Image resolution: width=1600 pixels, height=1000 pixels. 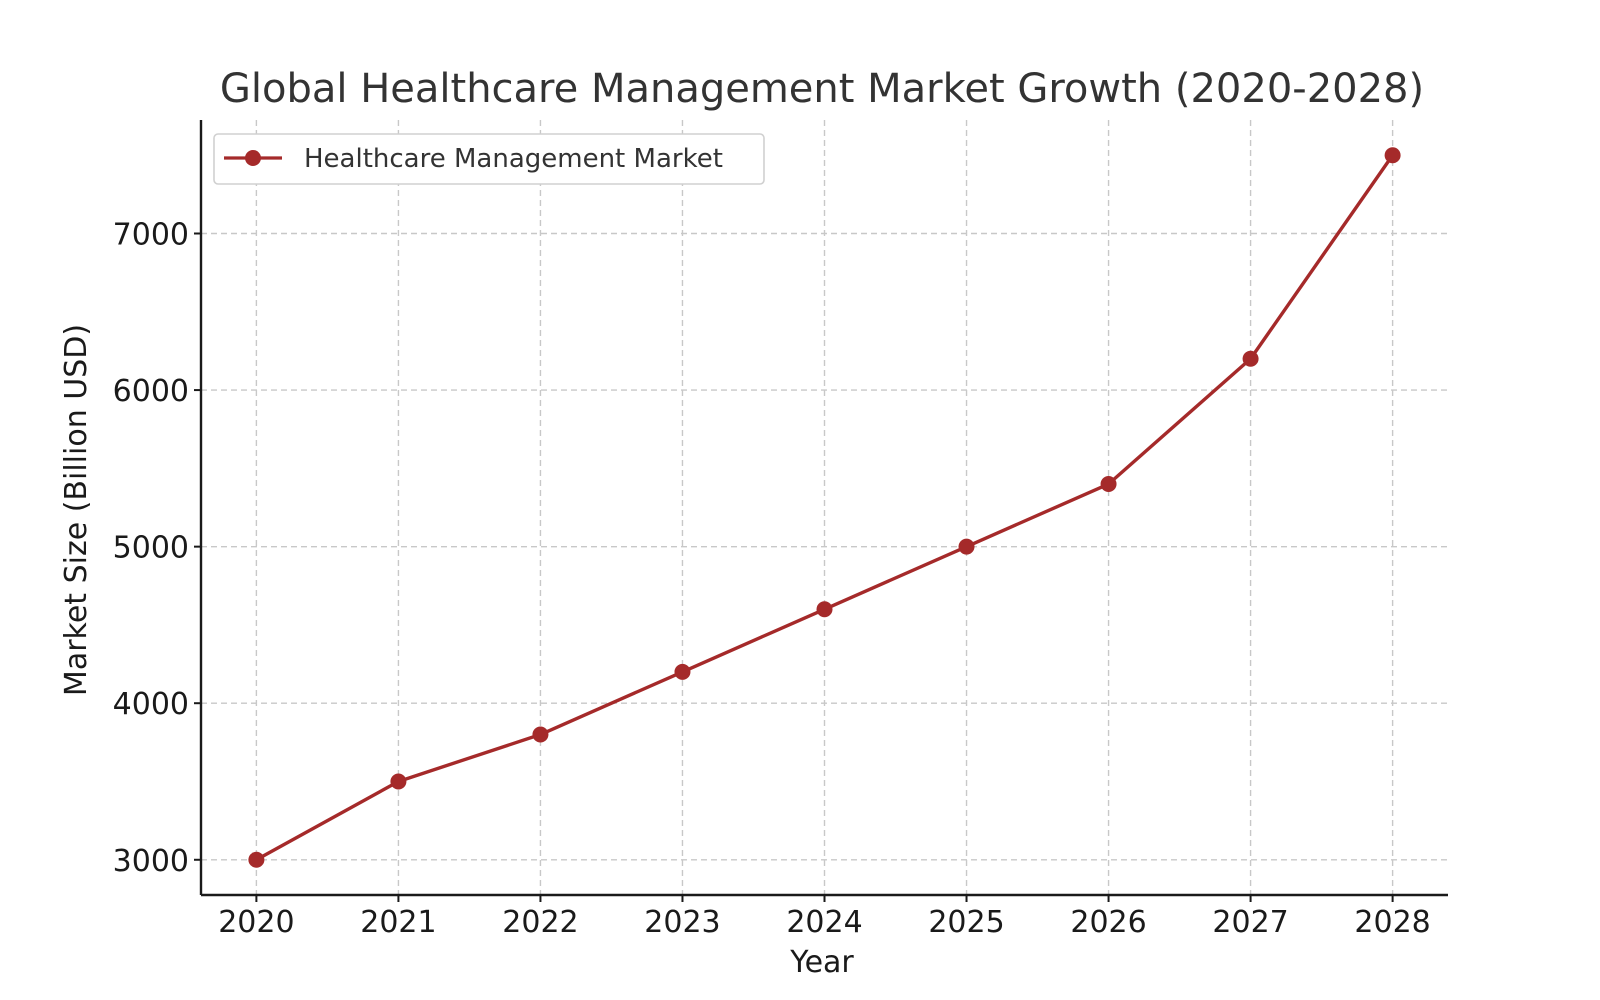 What do you see at coordinates (253, 158) in the screenshot?
I see `legend-marker-icon` at bounding box center [253, 158].